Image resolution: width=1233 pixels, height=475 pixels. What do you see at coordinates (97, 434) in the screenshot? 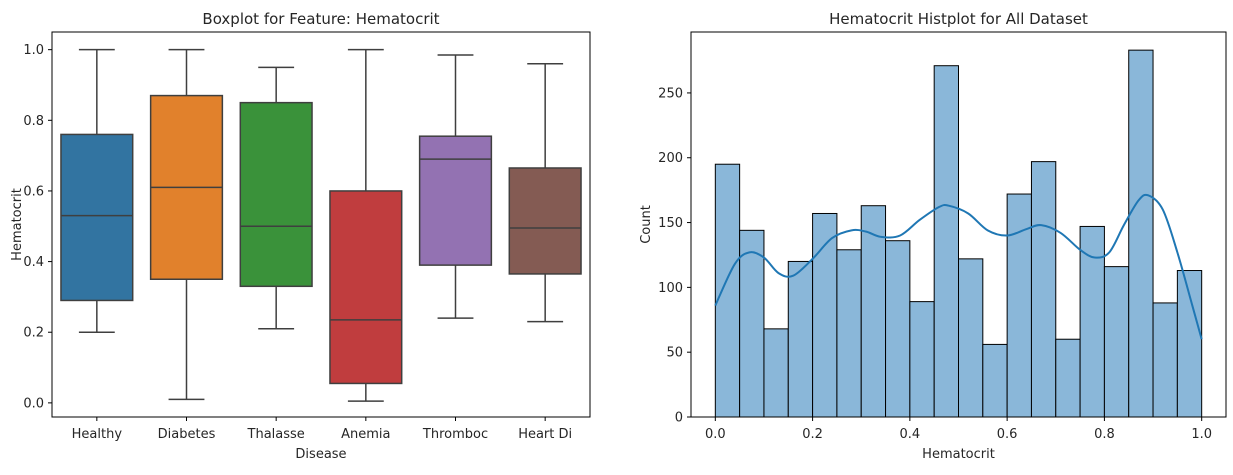
I see `boxplot-x-tick-label: Healthy` at bounding box center [97, 434].